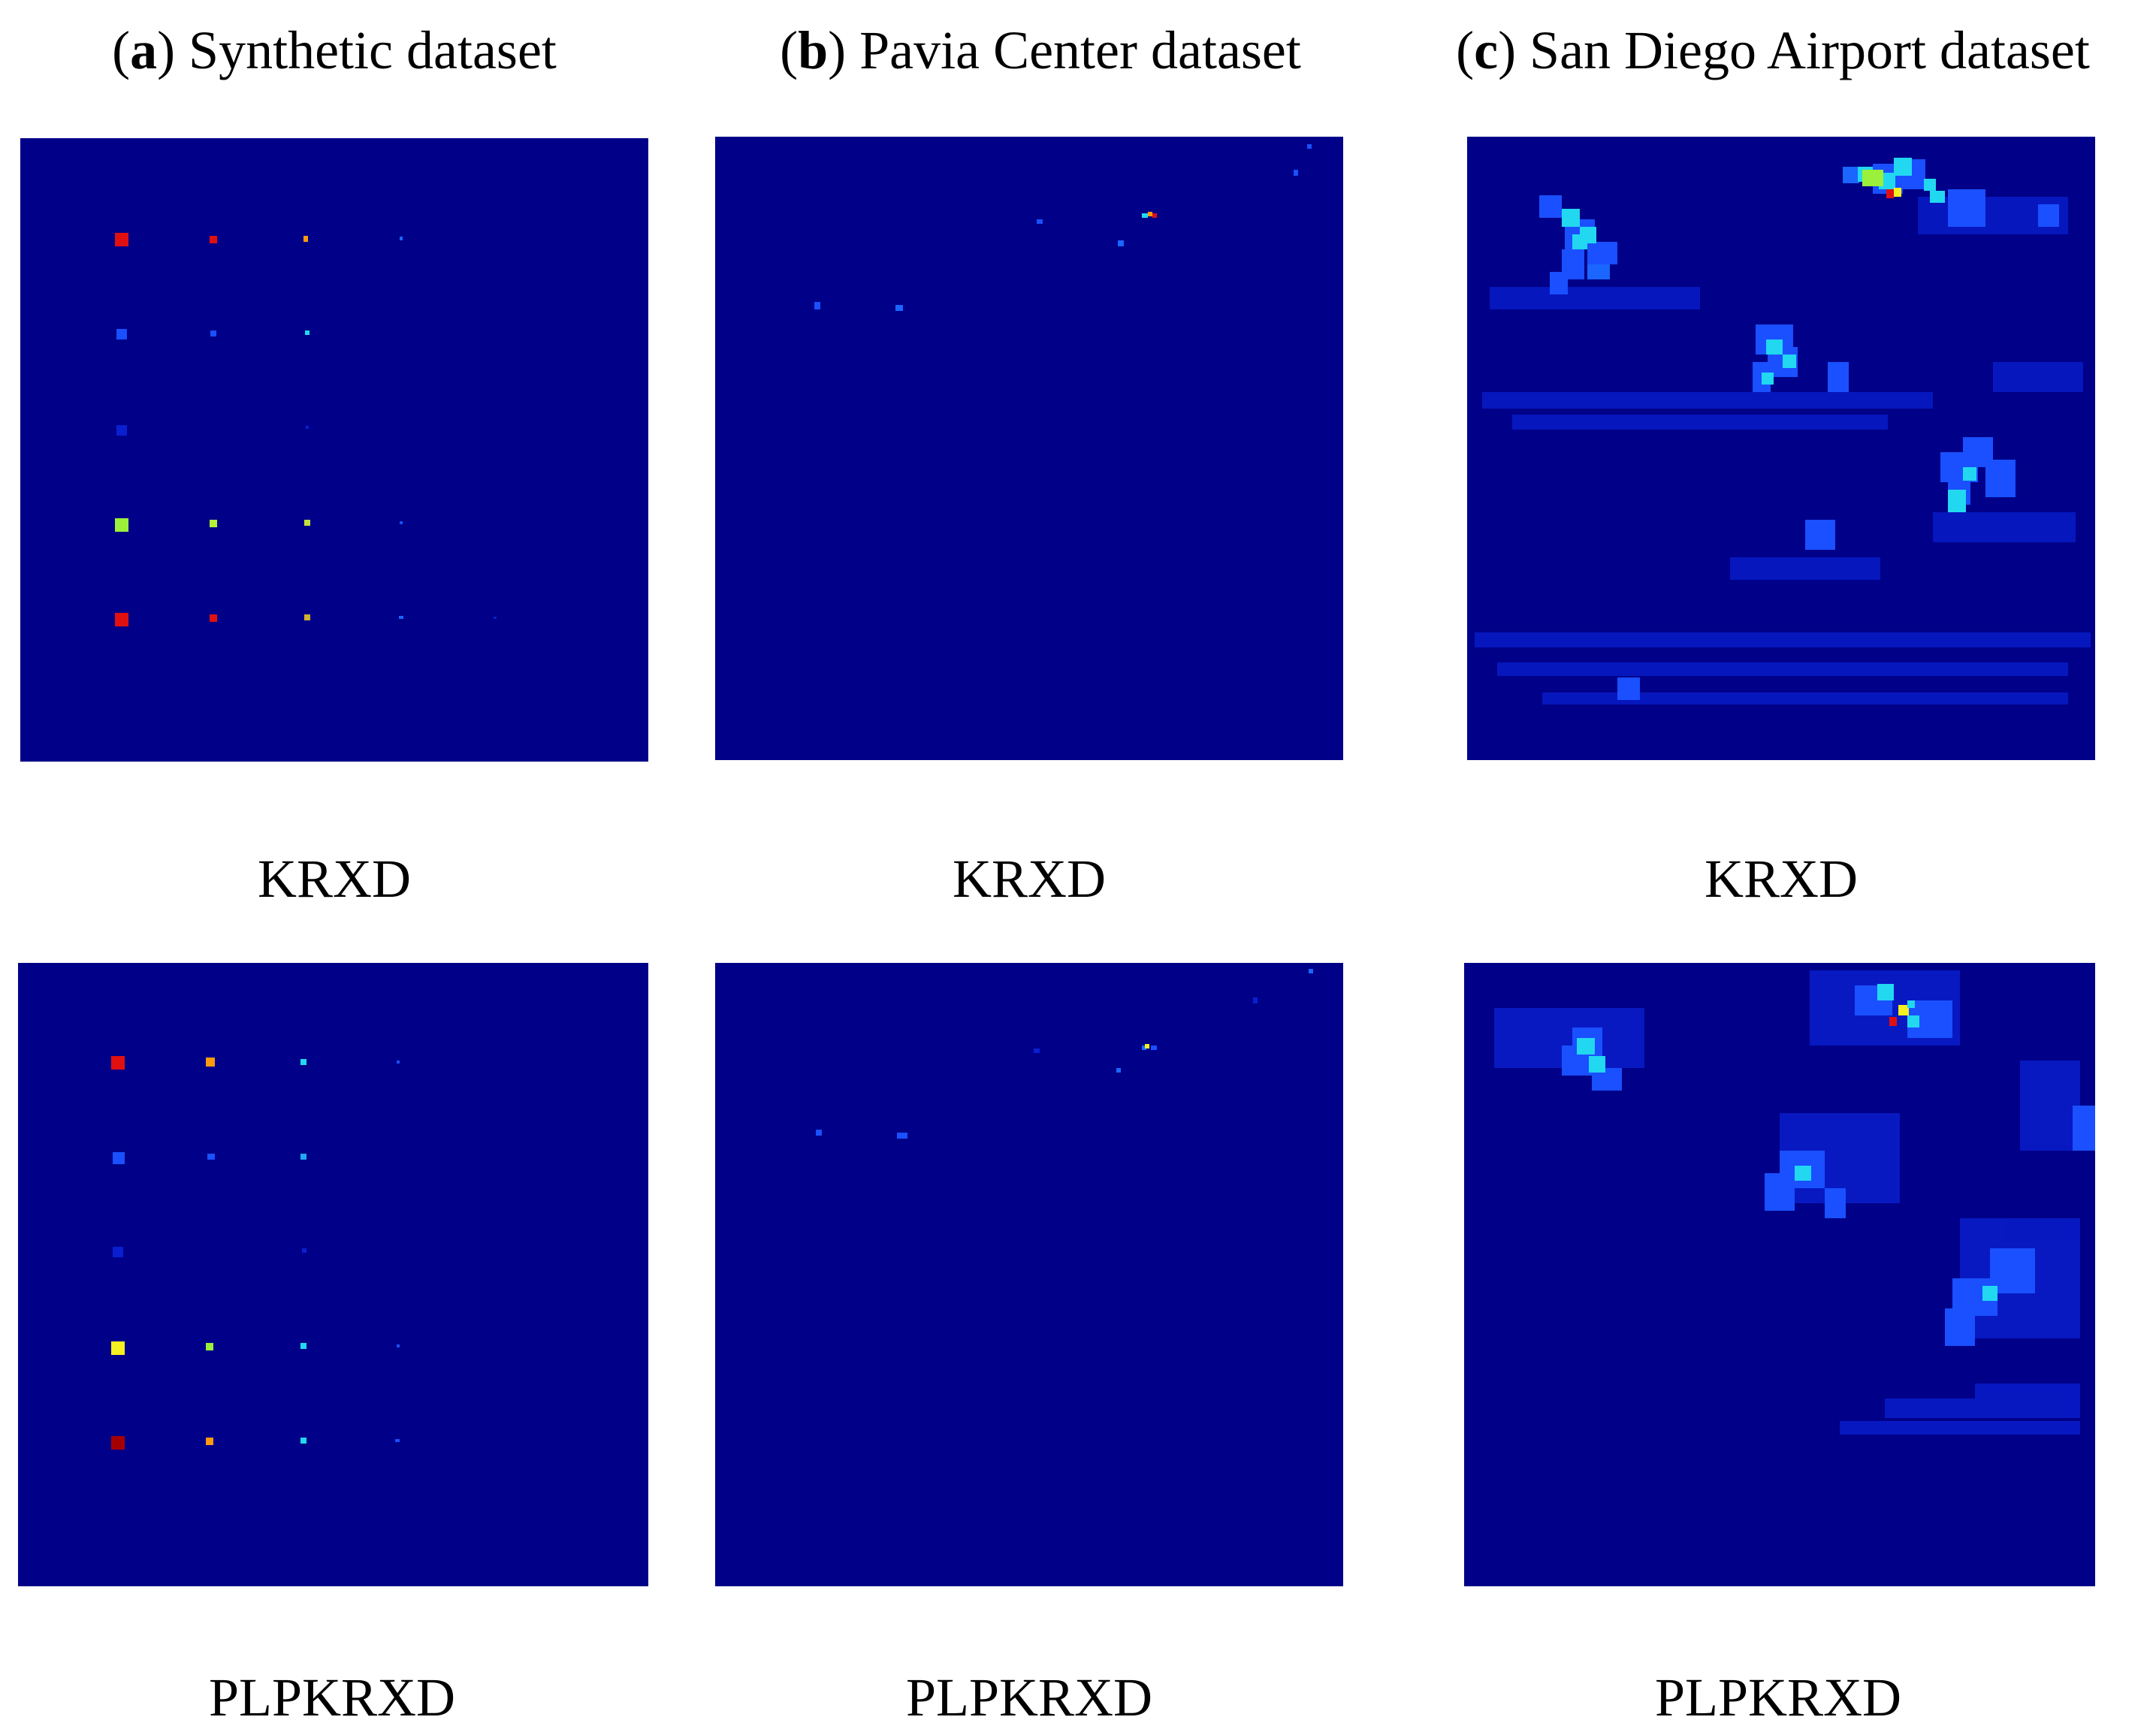 This screenshot has width=2156, height=1735. I want to click on heatmap-krxd-synthetic, so click(334, 450).